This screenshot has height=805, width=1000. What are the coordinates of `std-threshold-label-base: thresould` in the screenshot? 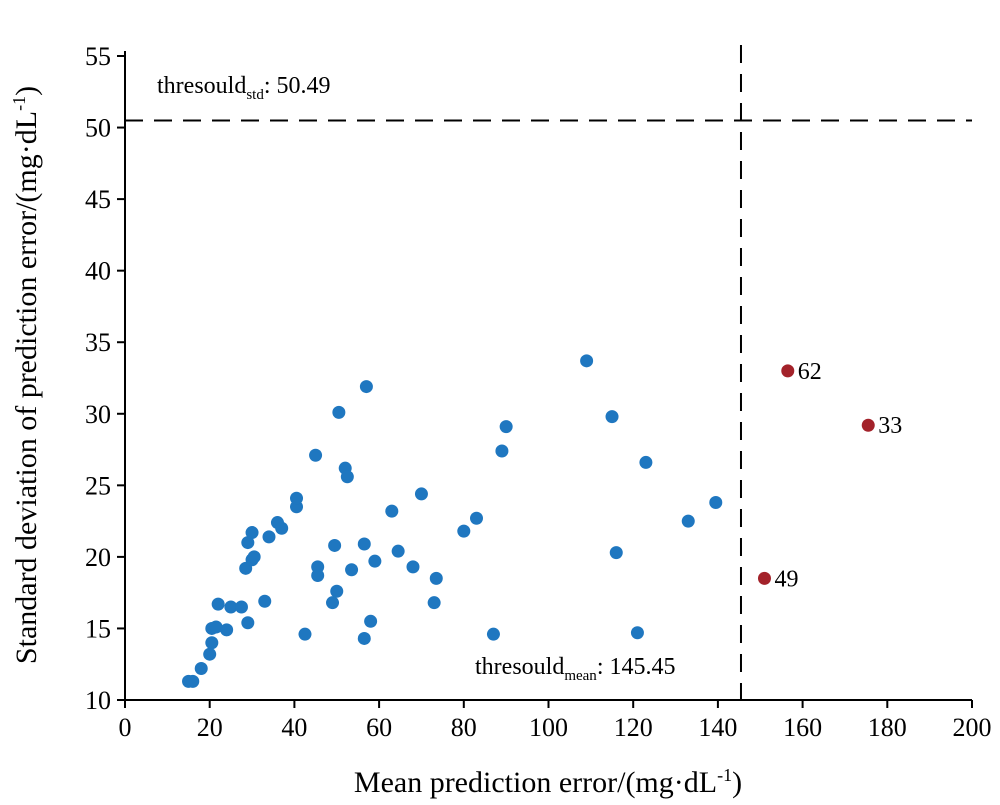 It's located at (201, 86).